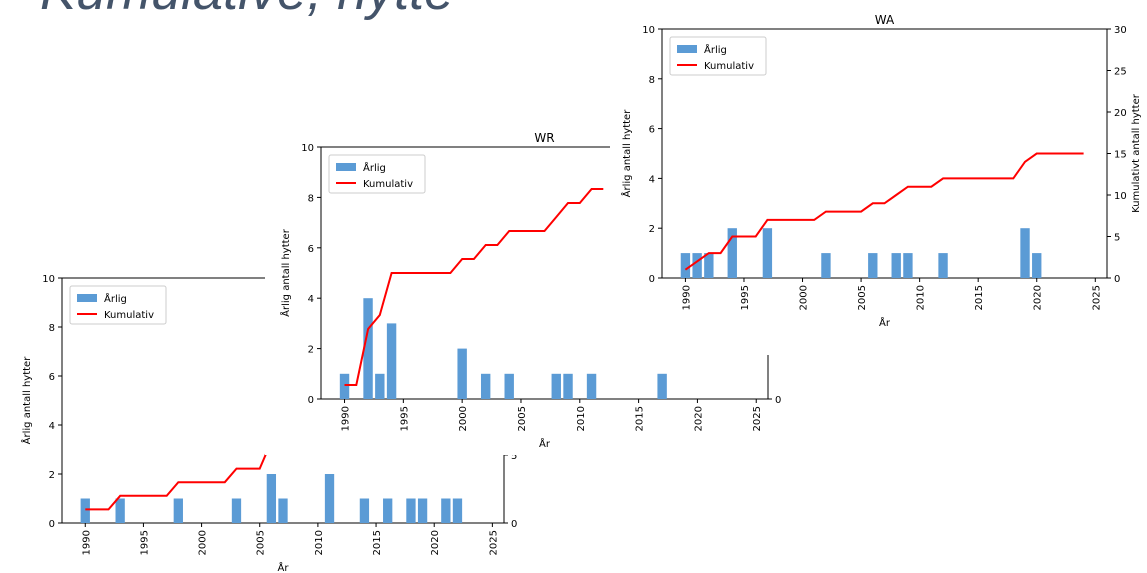  Describe the element at coordinates (885, 20) in the screenshot. I see `chart-title: WA` at that location.